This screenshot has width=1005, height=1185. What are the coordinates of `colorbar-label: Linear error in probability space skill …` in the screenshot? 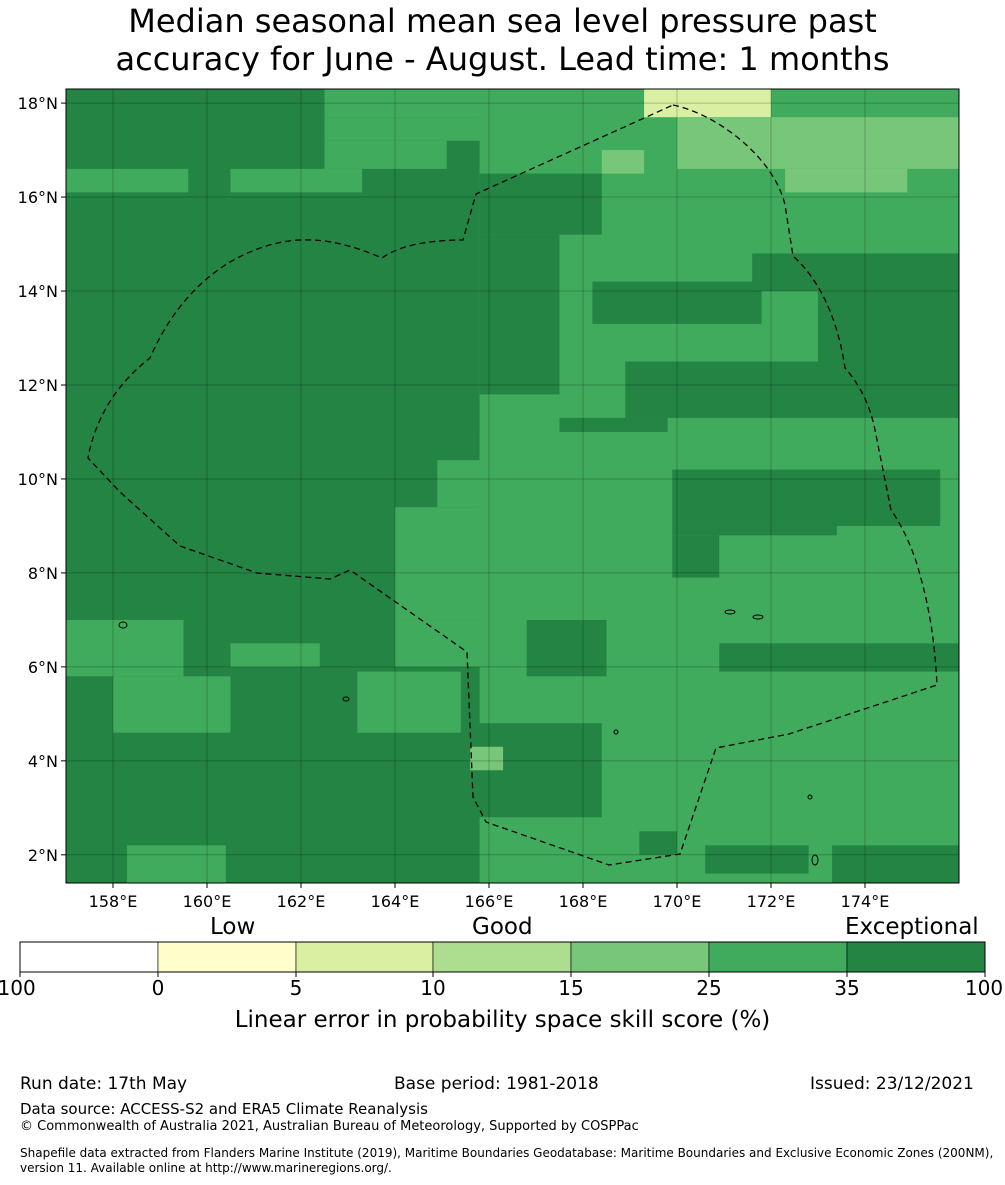 It's located at (502, 1020).